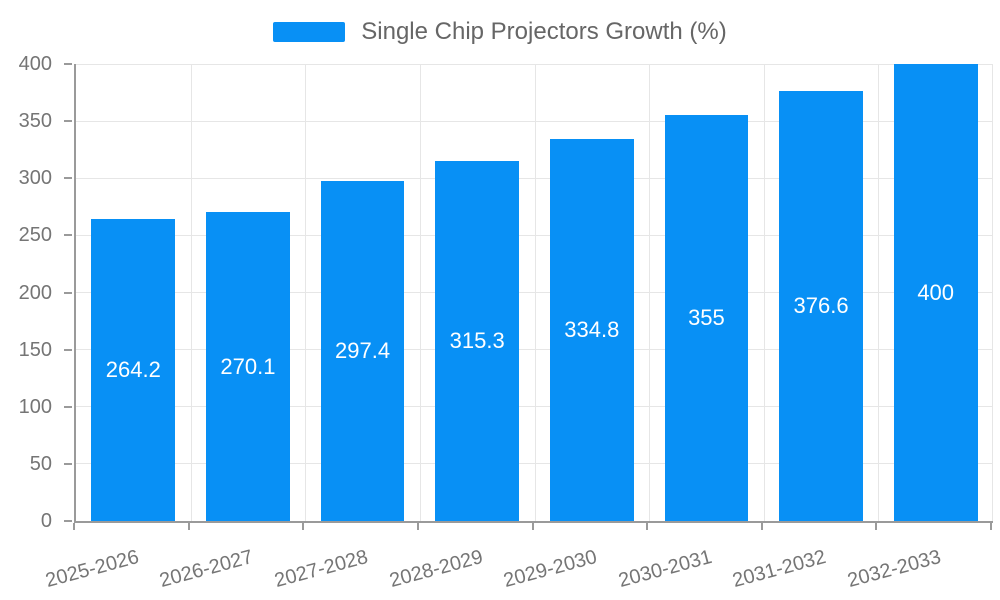 The image size is (1000, 600). Describe the element at coordinates (665, 569) in the screenshot. I see `x-tick-label: 2030-2031` at that location.